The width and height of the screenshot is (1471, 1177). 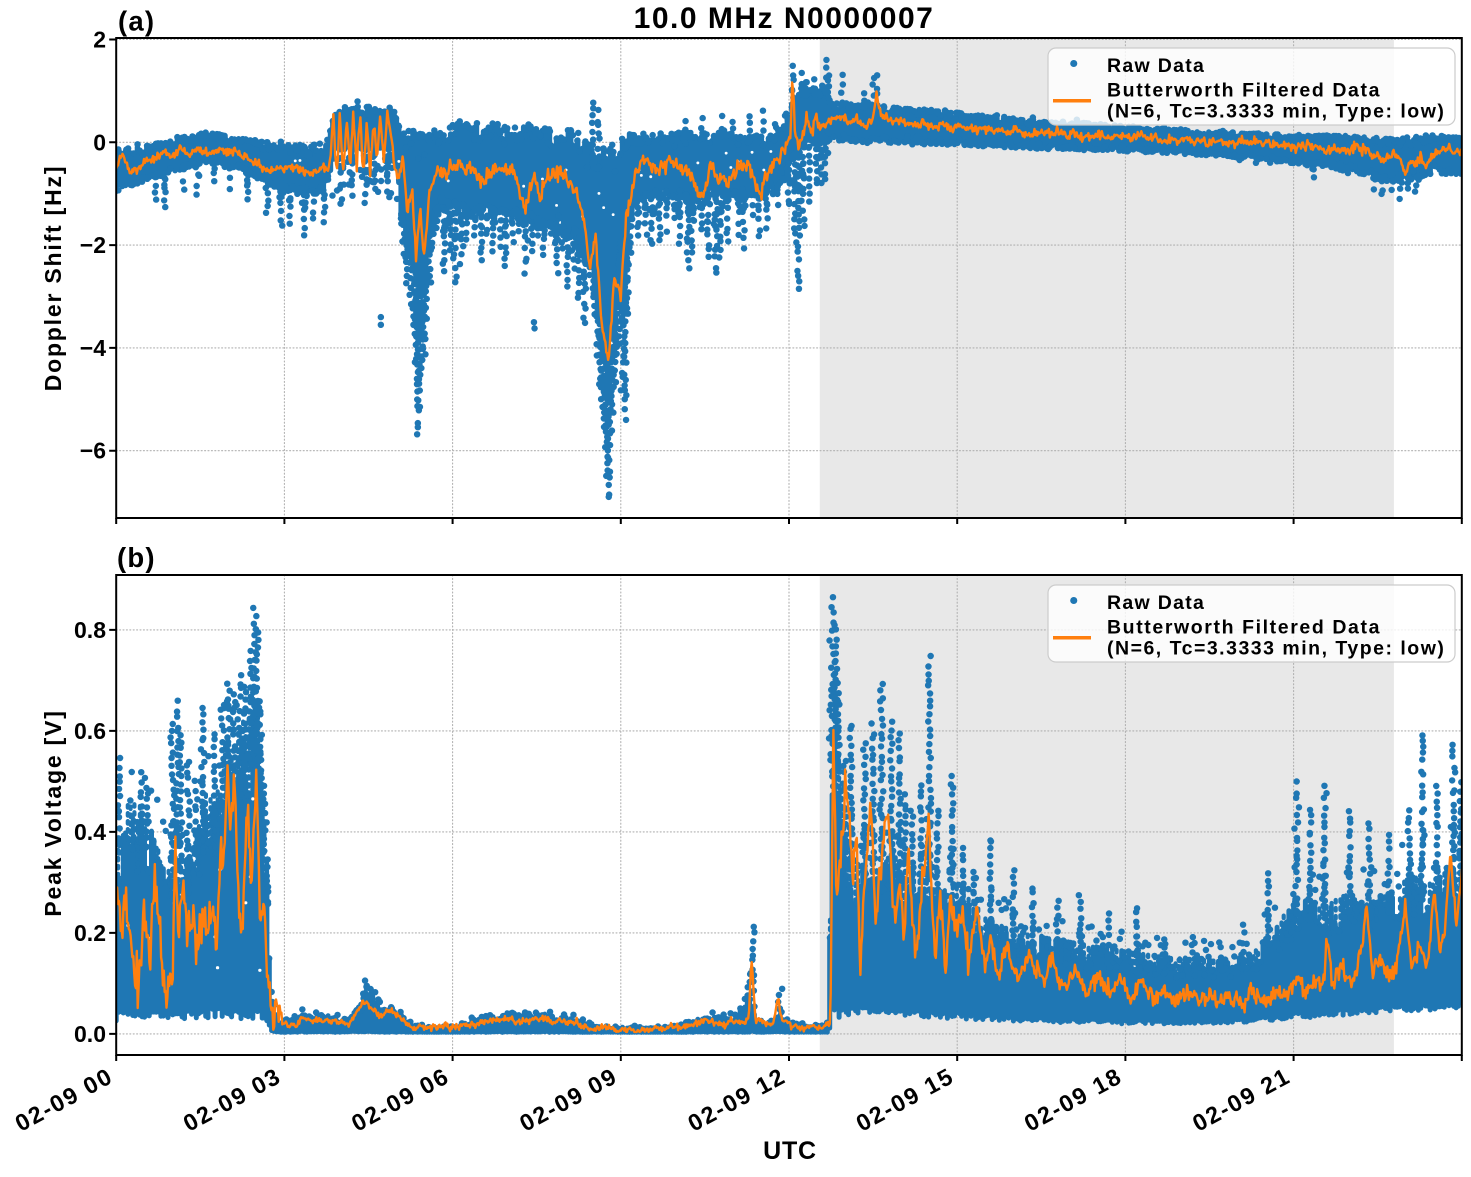 What do you see at coordinates (93, 451) in the screenshot?
I see `svg-text: −6` at bounding box center [93, 451].